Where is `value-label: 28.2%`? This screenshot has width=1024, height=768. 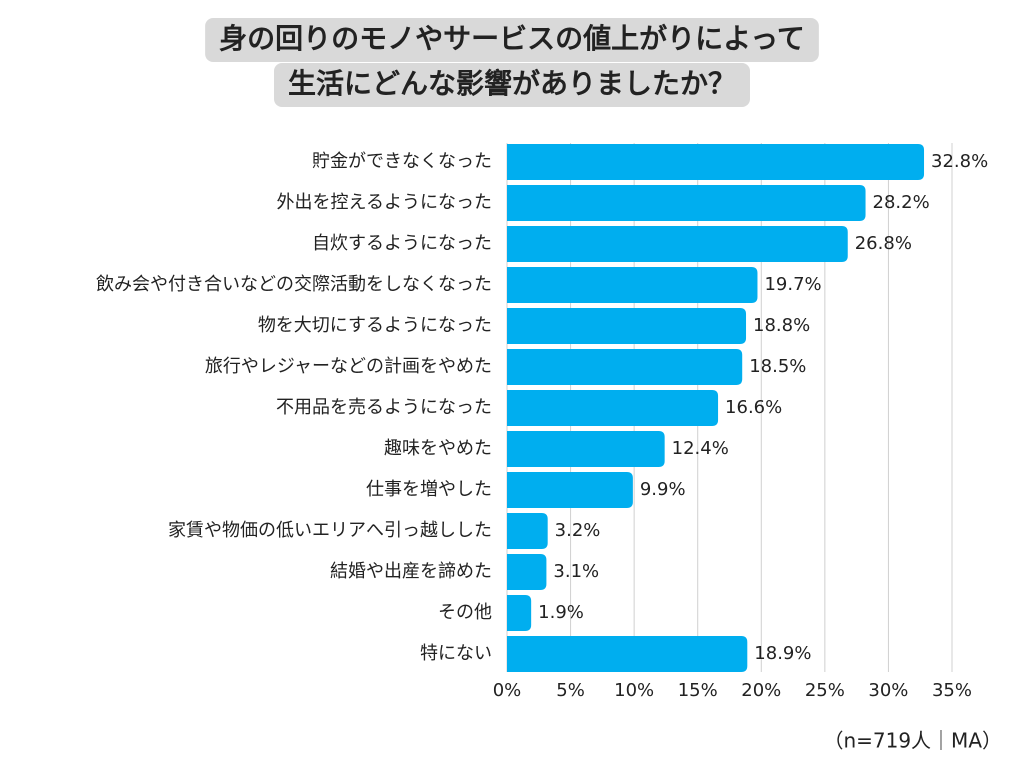
value-label: 28.2% is located at coordinates (901, 202).